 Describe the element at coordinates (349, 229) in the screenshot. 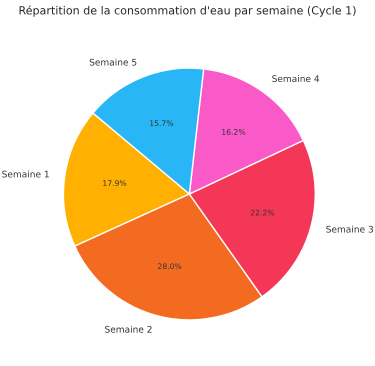

I see `slice-label: Semaine 3` at that location.